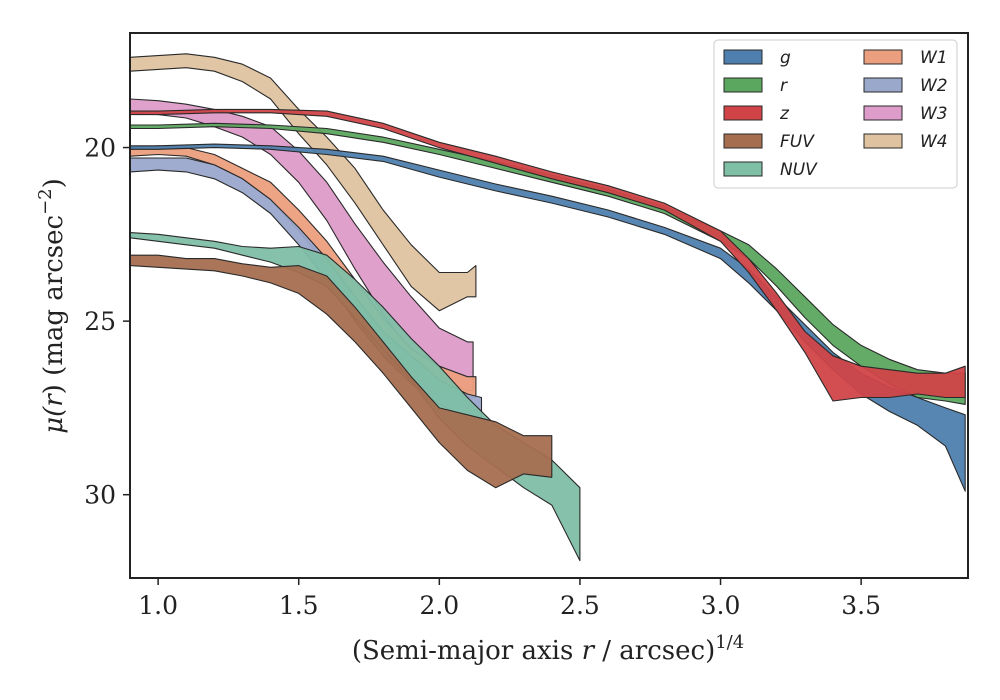  I want to click on x-tick-label: 1.0, so click(158, 605).